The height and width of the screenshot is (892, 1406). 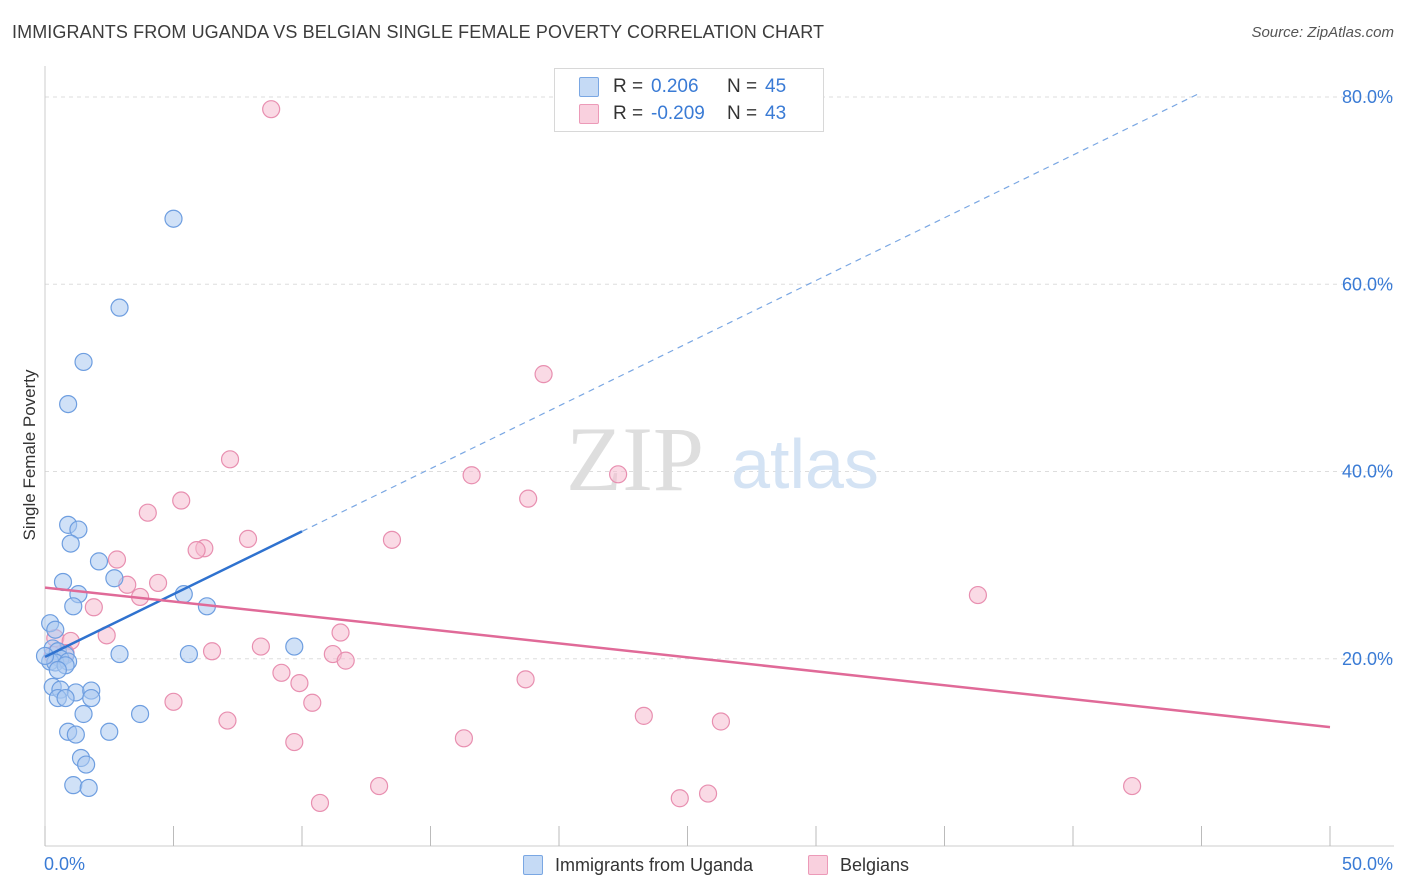 I want to click on legend-label-belgians: Belgians, so click(x=875, y=864).